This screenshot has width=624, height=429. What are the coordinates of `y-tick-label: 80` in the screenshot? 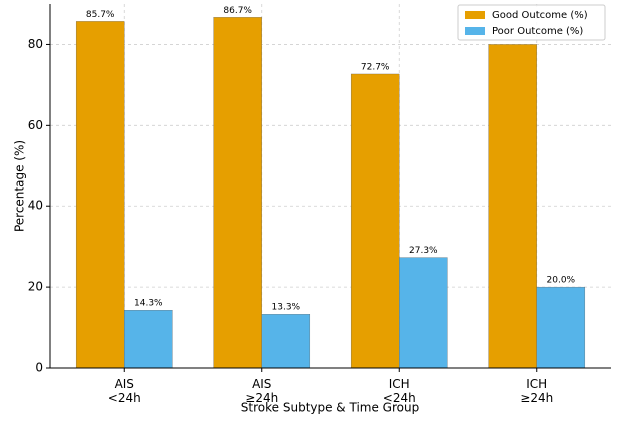 It's located at (35, 44).